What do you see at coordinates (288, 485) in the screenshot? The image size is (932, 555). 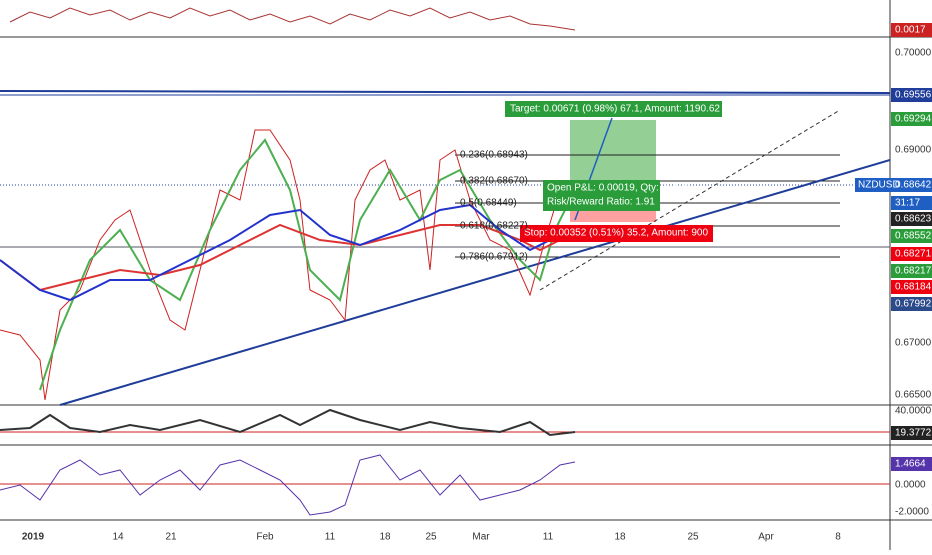 I see `osc2` at bounding box center [288, 485].